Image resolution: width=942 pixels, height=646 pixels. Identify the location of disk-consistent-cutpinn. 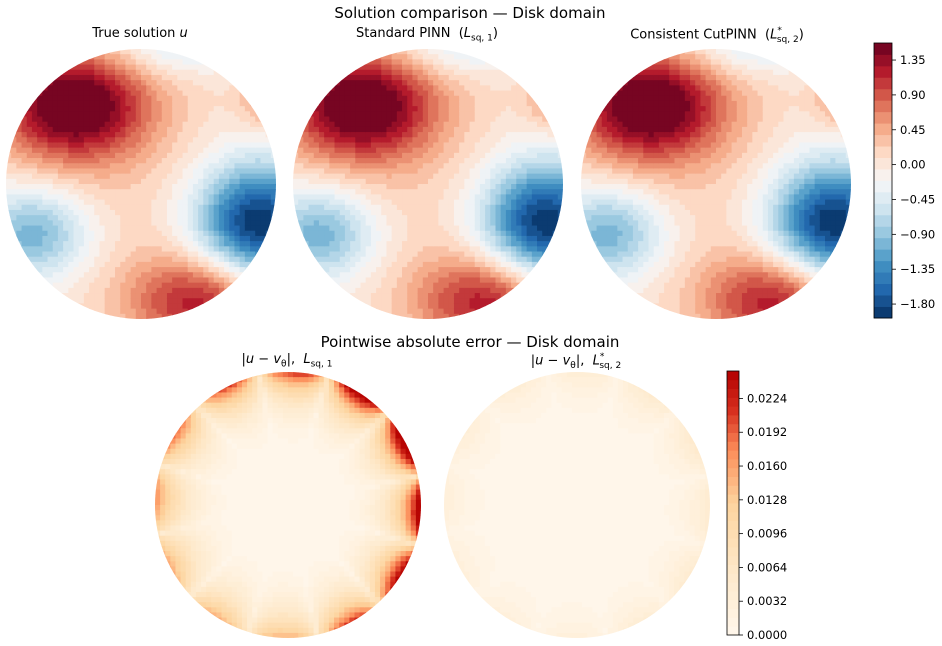
(716, 184).